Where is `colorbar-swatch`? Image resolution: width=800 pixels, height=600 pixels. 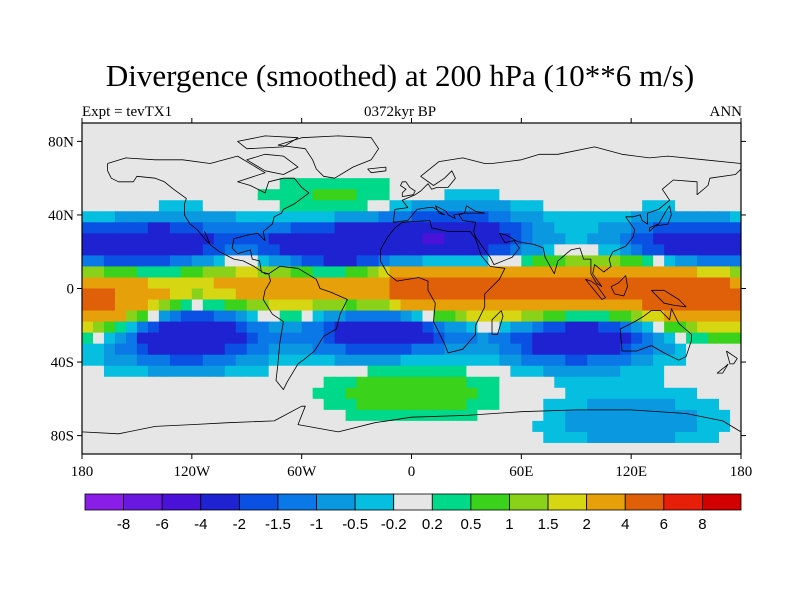
colorbar-swatch is located at coordinates (258, 502).